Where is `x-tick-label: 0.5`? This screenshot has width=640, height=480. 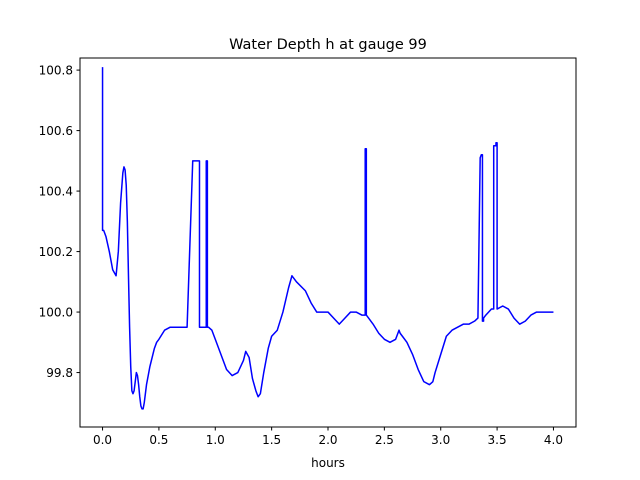 x-tick-label: 0.5 is located at coordinates (158, 440).